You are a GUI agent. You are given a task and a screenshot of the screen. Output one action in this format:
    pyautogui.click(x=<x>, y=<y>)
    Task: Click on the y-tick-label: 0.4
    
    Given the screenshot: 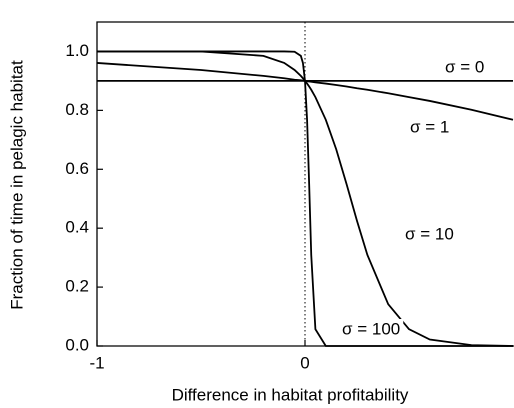 What is the action you would take?
    pyautogui.click(x=77, y=227)
    